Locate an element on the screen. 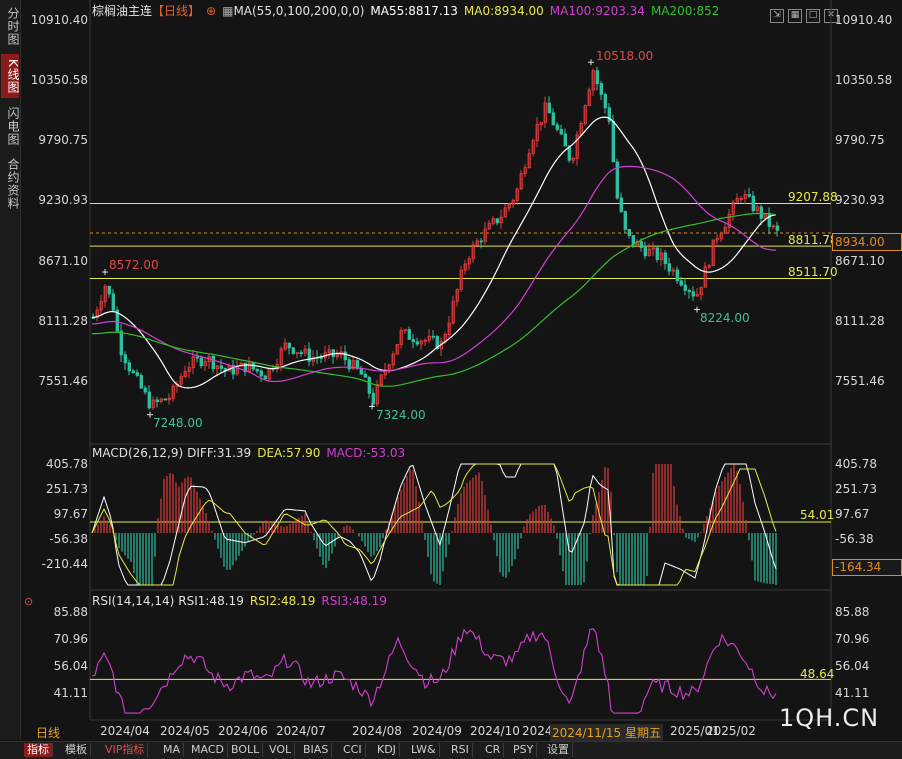  price-tick-left: 9230.93 is located at coordinates (63, 200).